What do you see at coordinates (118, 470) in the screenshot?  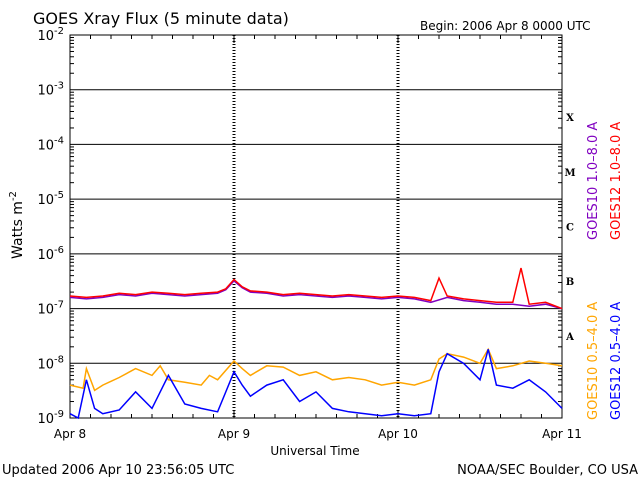 I see `updated-label: Updated 2006 Apr 10 23:56:05 UTC` at bounding box center [118, 470].